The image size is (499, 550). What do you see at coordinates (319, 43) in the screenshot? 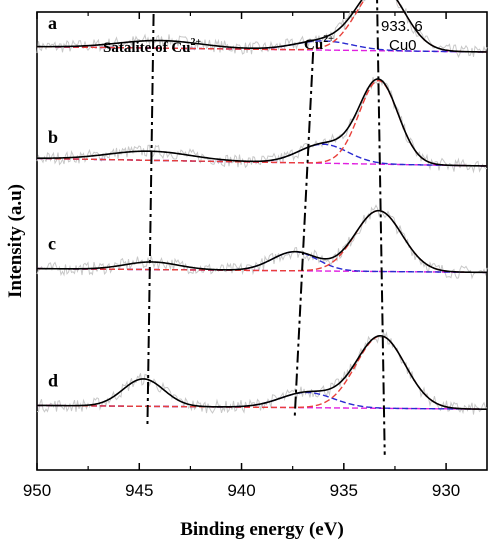
I see `annotation-cu2: Cu2+` at bounding box center [319, 43].